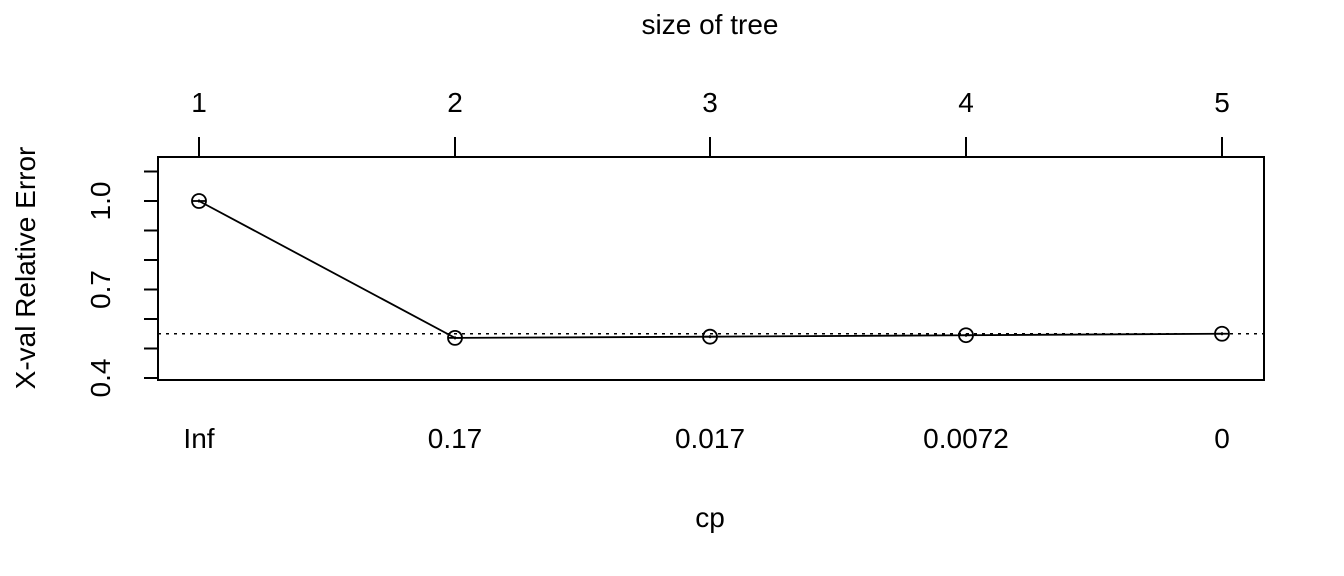 The height and width of the screenshot is (576, 1344). What do you see at coordinates (100, 201) in the screenshot?
I see `y-tick-label-2: 1.0` at bounding box center [100, 201].